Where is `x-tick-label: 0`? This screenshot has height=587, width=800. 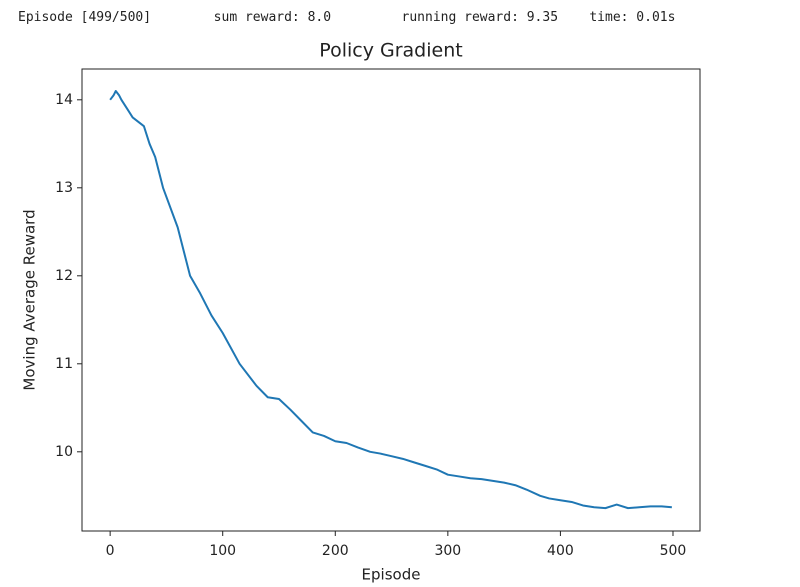
x-tick-label: 0 is located at coordinates (110, 551).